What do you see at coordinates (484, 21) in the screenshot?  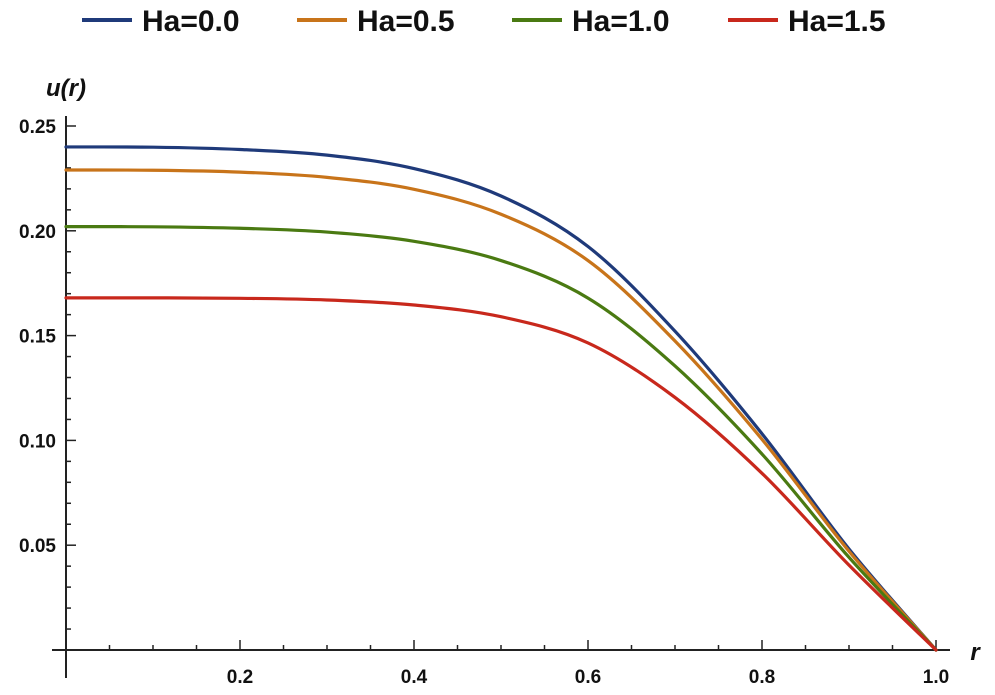 I see `legend: Ha=0.0 Ha=0.5 Ha=1.0 Ha=1.5` at bounding box center [484, 21].